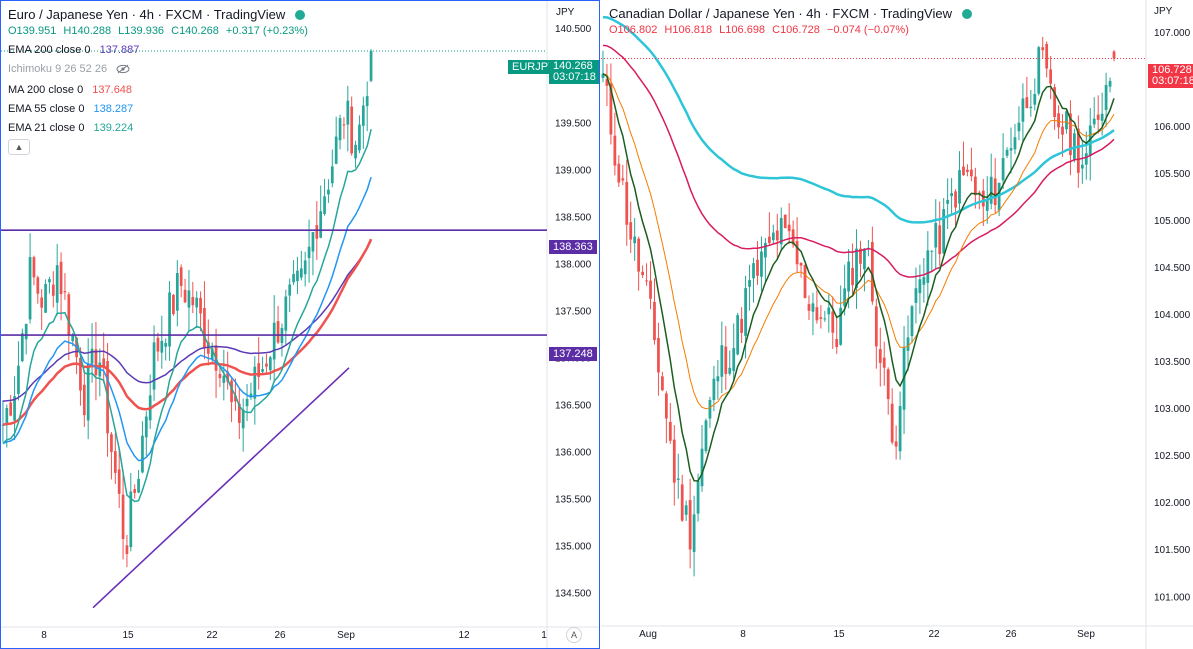 Image resolution: width=1193 pixels, height=649 pixels. Describe the element at coordinates (212, 635) in the screenshot. I see `x-tick-label: 22` at that location.